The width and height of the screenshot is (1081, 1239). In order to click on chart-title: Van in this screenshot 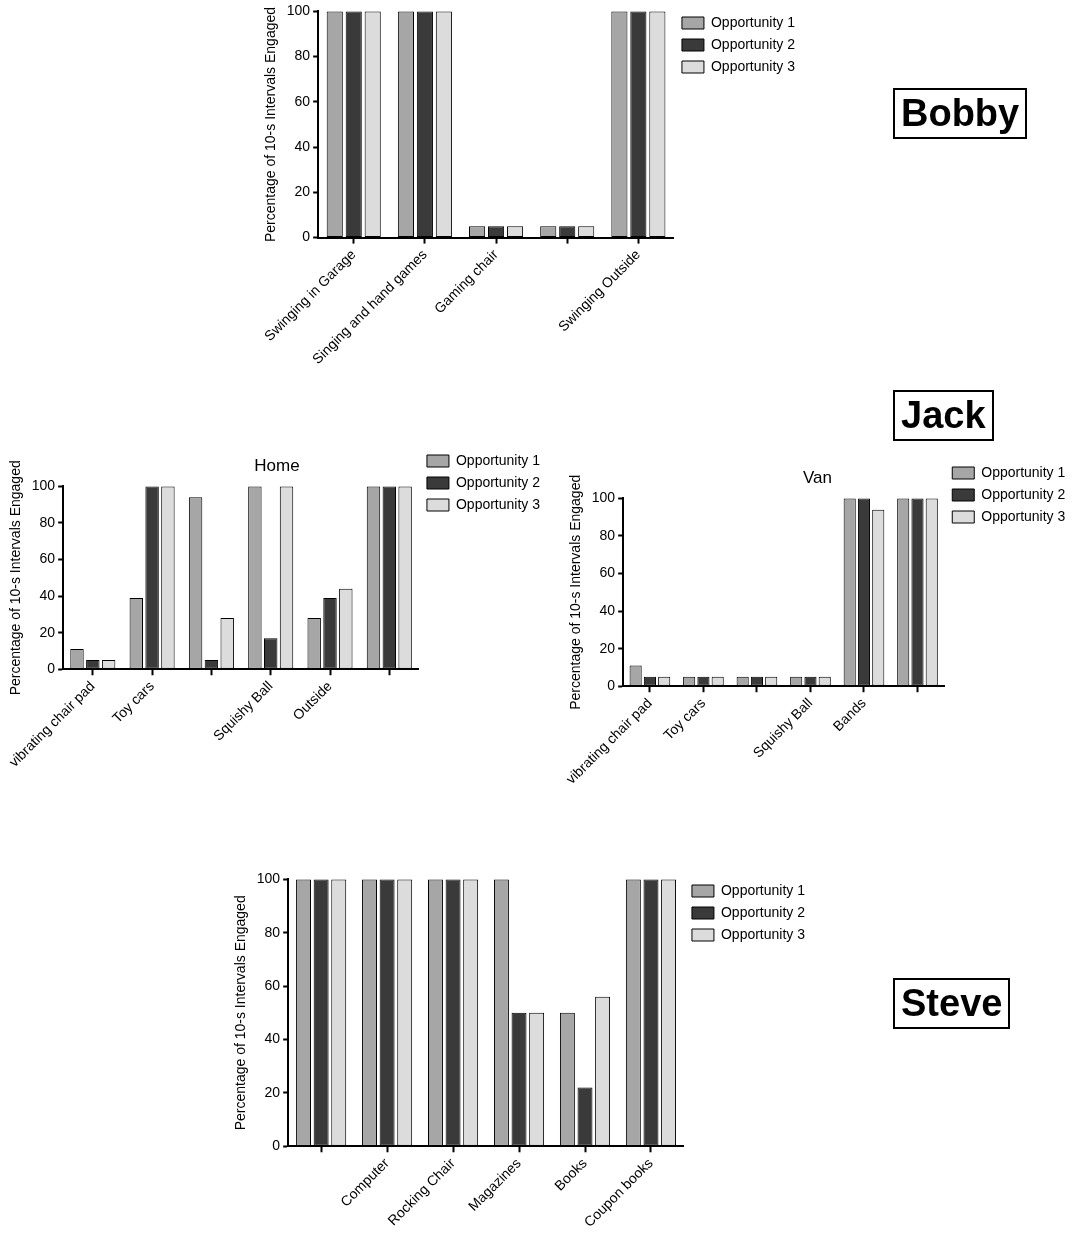, I will do `click(817, 477)`.